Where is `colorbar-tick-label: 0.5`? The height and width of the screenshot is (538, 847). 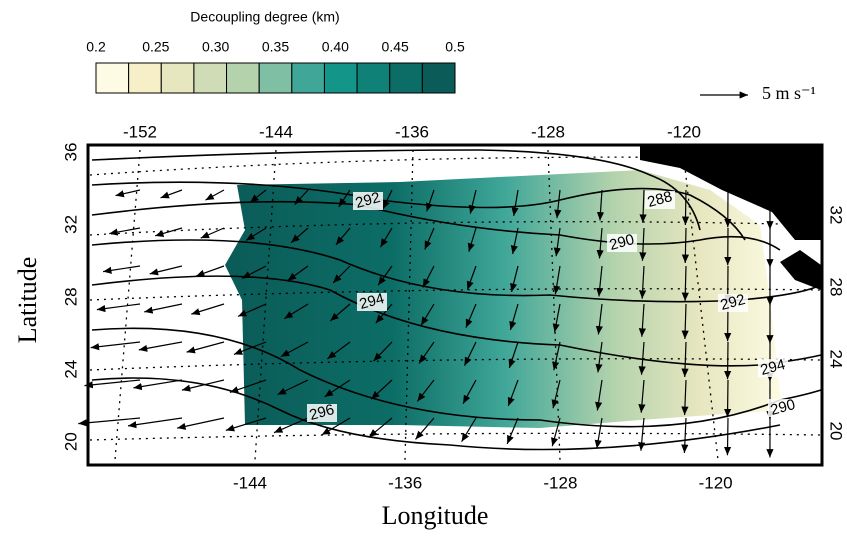
colorbar-tick-label: 0.5 is located at coordinates (455, 47).